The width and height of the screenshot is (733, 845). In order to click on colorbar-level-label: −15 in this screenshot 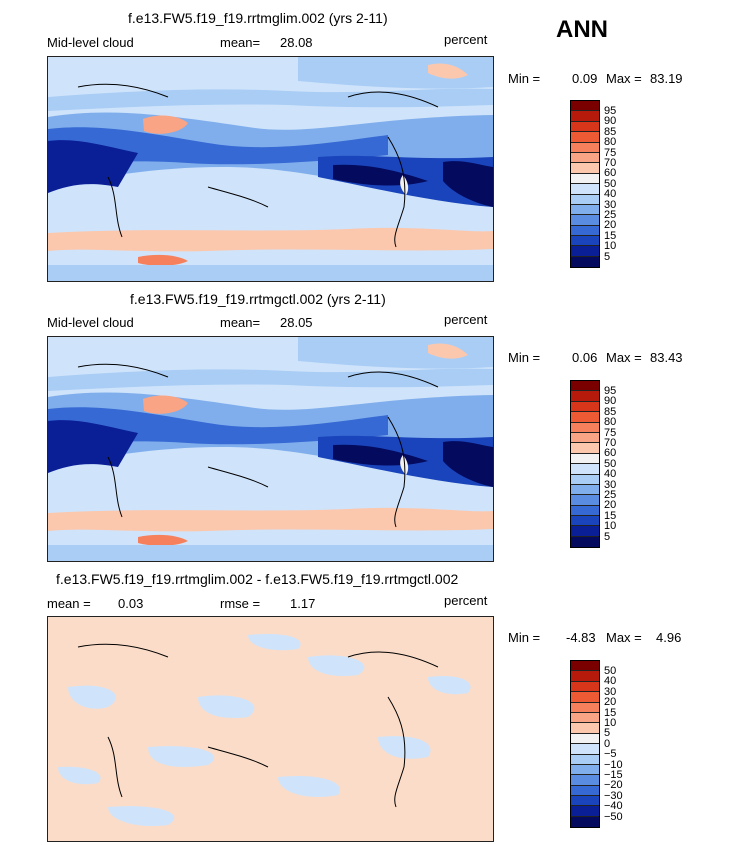, I will do `click(613, 774)`.